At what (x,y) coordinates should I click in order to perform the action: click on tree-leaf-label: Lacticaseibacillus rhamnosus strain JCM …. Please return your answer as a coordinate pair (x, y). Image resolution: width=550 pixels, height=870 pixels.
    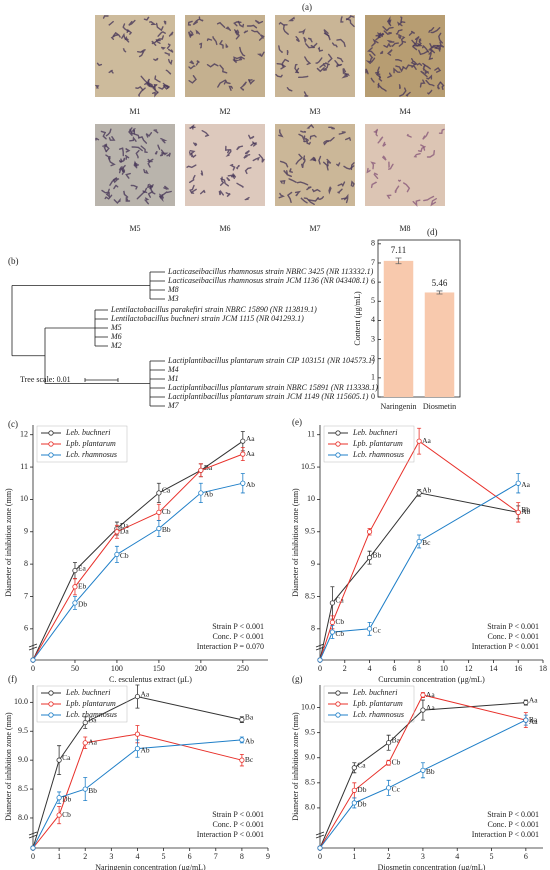
    Looking at the image, I should click on (268, 280).